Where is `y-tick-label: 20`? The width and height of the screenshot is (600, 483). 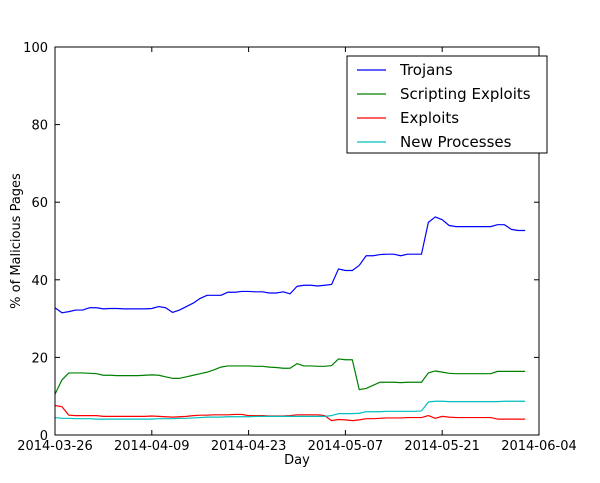
y-tick-label: 20 is located at coordinates (39, 358).